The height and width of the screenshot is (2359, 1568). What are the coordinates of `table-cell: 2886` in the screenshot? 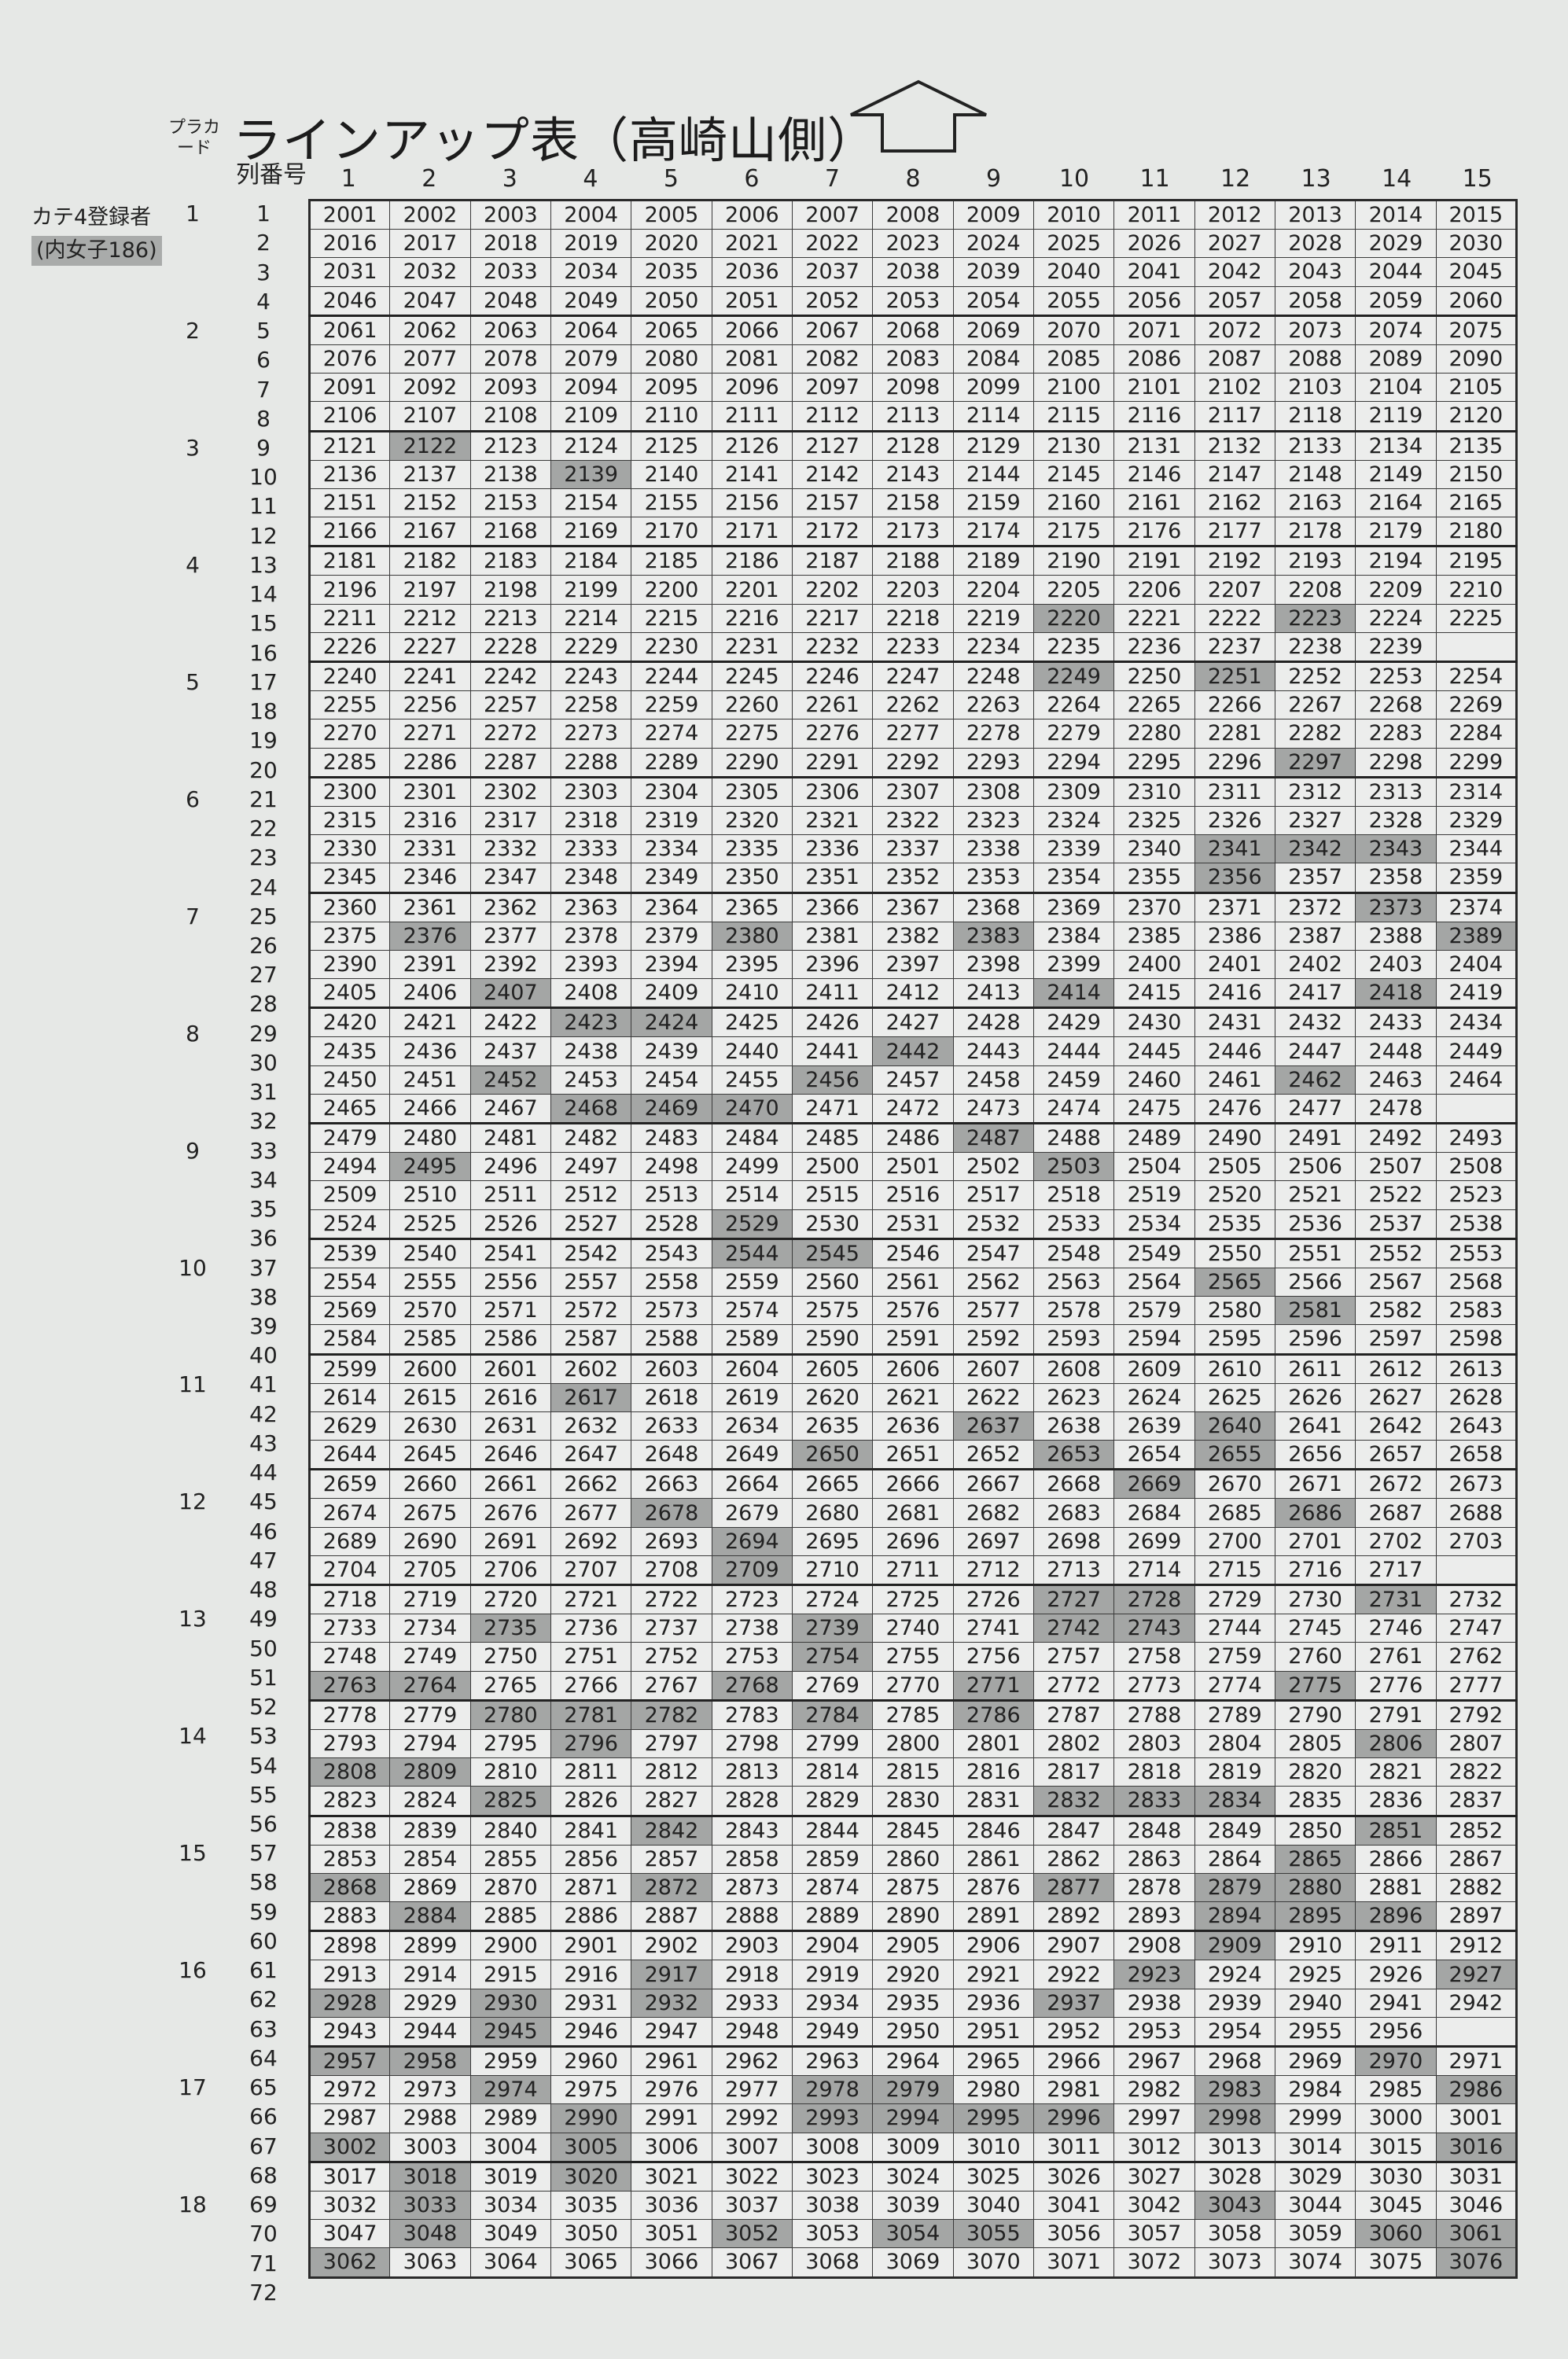 It's located at (591, 1916).